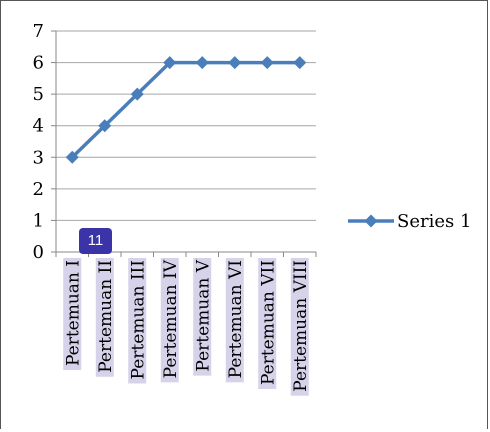 The image size is (490, 432). I want to click on y-tick-label: 5, so click(38, 94).